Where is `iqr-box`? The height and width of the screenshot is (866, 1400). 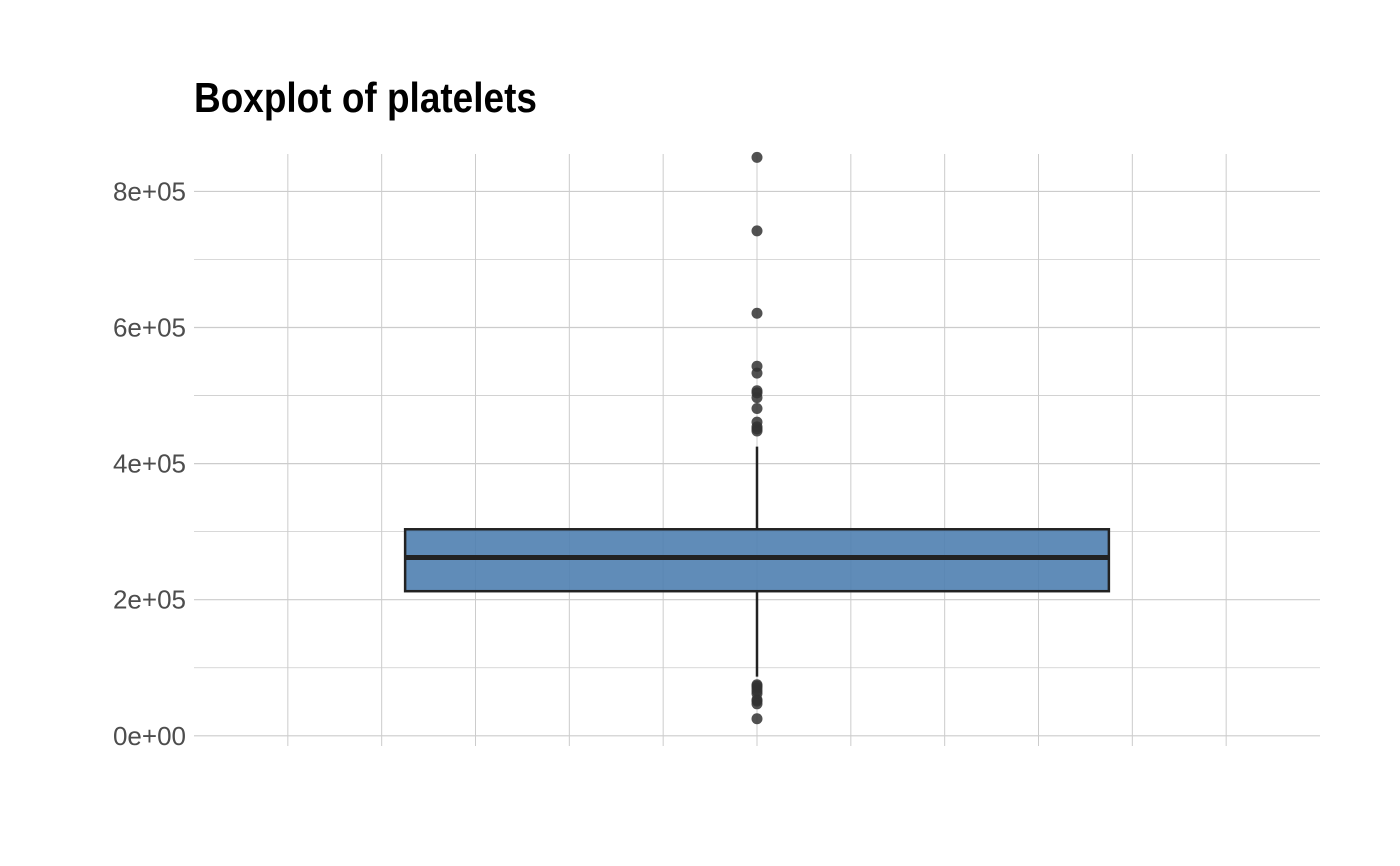 iqr-box is located at coordinates (757, 560).